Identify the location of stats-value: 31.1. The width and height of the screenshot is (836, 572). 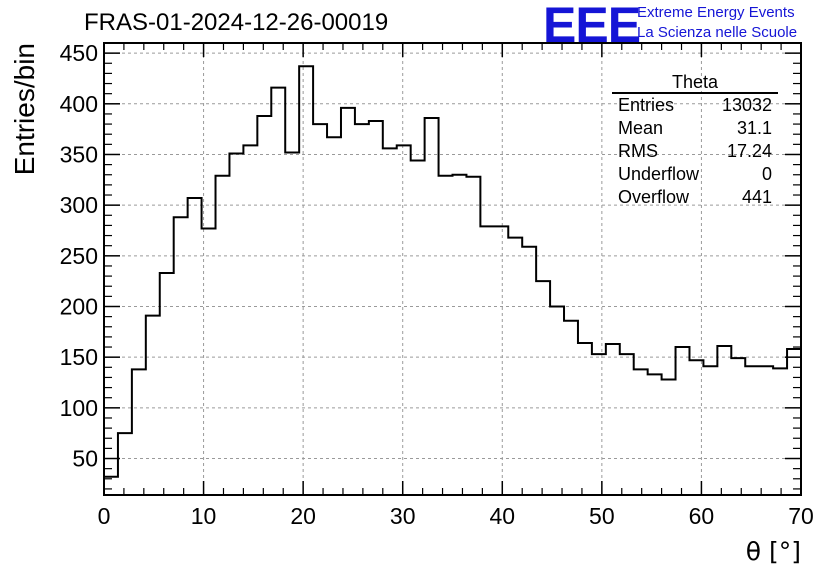
(754, 128).